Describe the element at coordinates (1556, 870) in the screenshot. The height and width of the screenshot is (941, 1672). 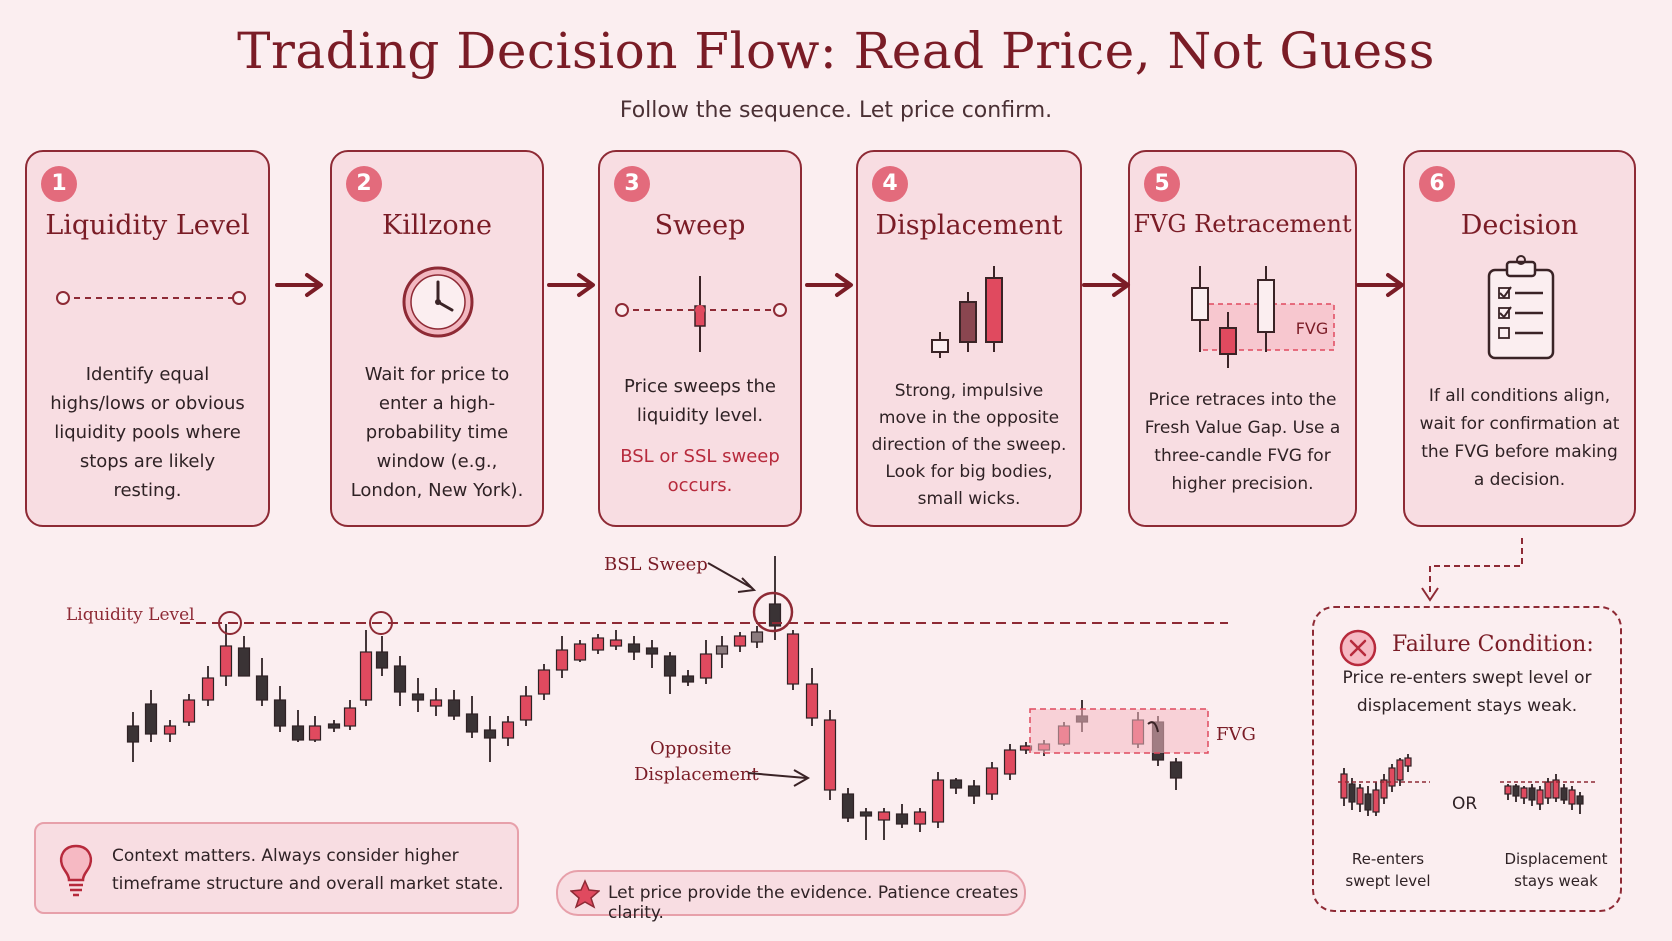
I see `failure-case-caption: Displacement stays weak` at that location.